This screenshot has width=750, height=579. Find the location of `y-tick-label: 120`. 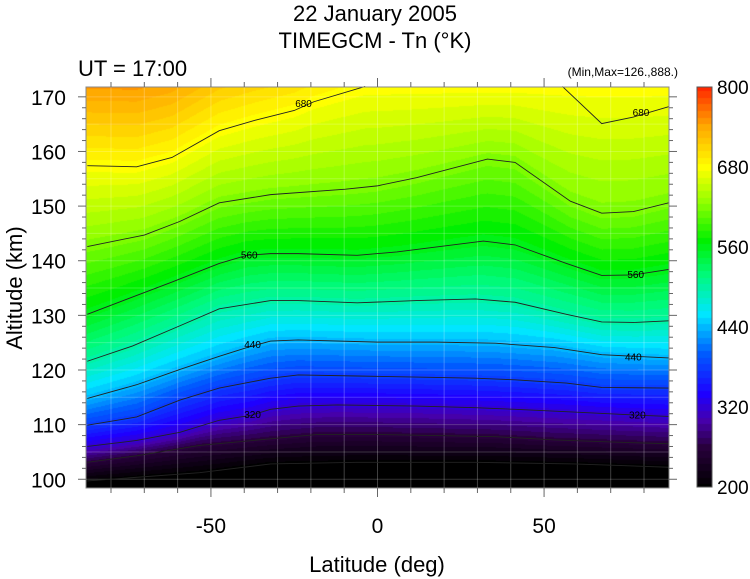

y-tick-label: 120 is located at coordinates (48, 371).